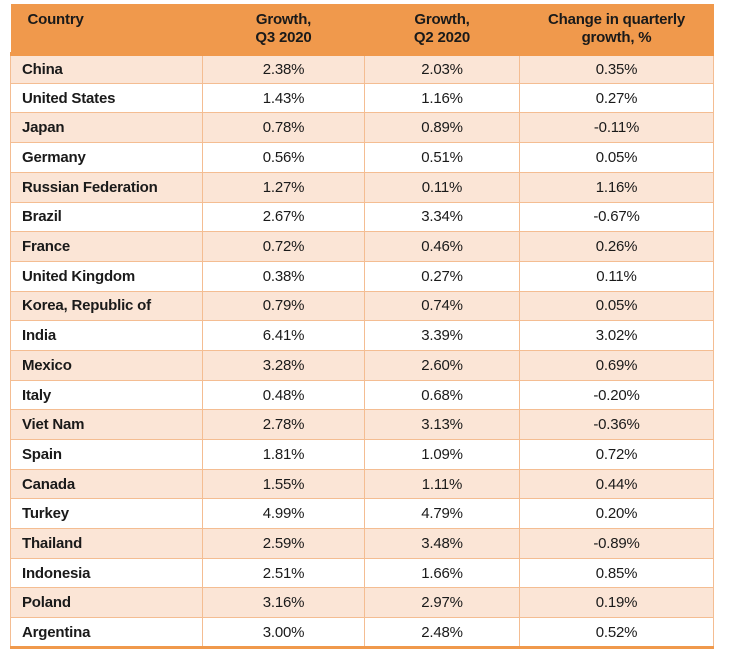 This screenshot has height=661, width=729. I want to click on growth-q3-cell: 4.99%, so click(283, 514).